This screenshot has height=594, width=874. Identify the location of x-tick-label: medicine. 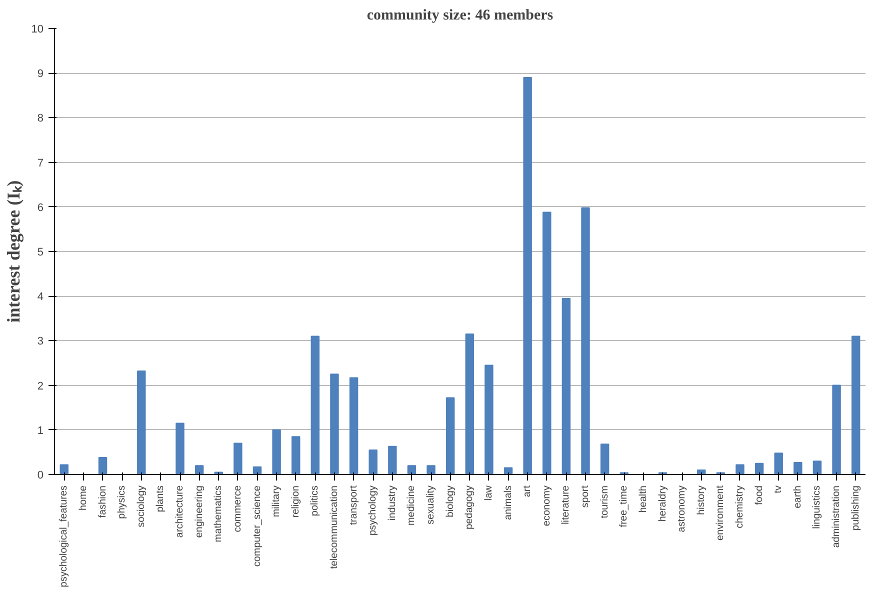
(412, 505).